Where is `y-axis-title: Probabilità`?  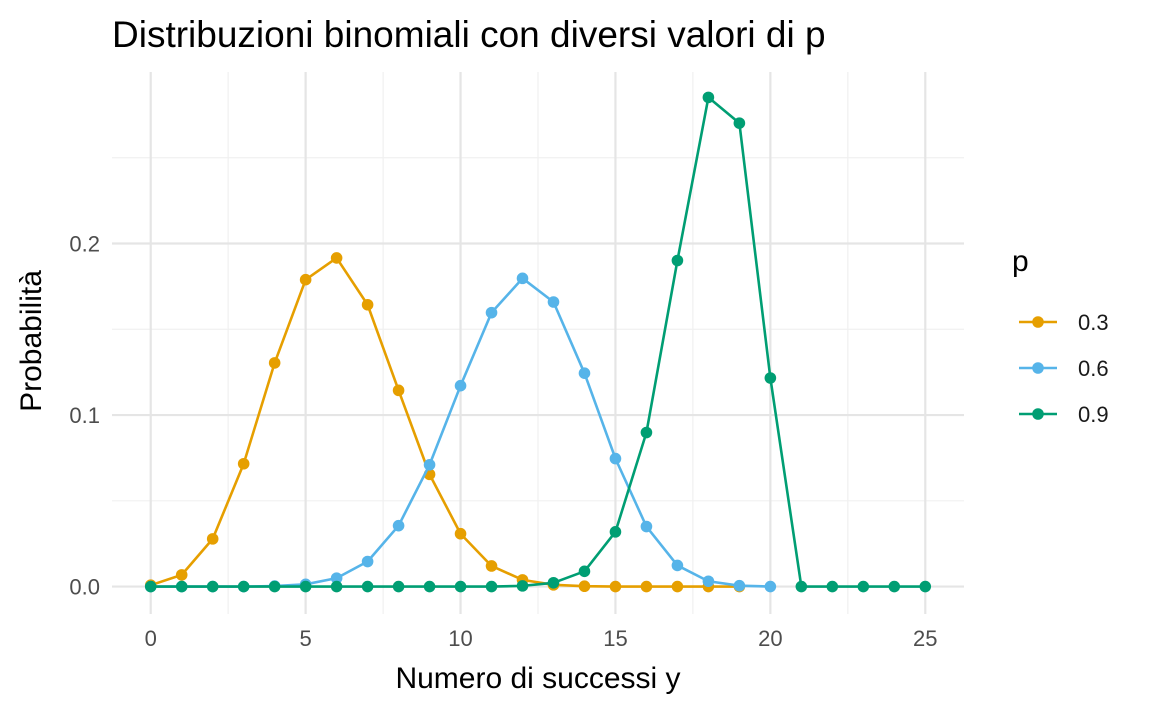 y-axis-title: Probabilità is located at coordinates (31, 341).